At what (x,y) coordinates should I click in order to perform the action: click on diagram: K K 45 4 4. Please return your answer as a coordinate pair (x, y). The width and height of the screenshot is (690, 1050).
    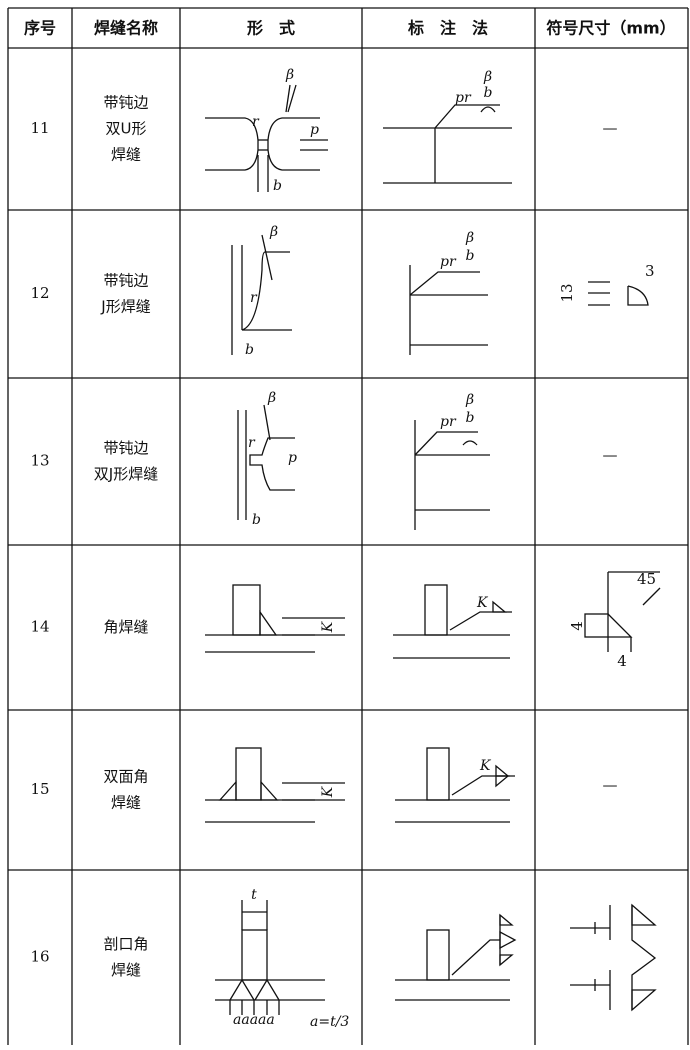
    Looking at the image, I should click on (433, 620).